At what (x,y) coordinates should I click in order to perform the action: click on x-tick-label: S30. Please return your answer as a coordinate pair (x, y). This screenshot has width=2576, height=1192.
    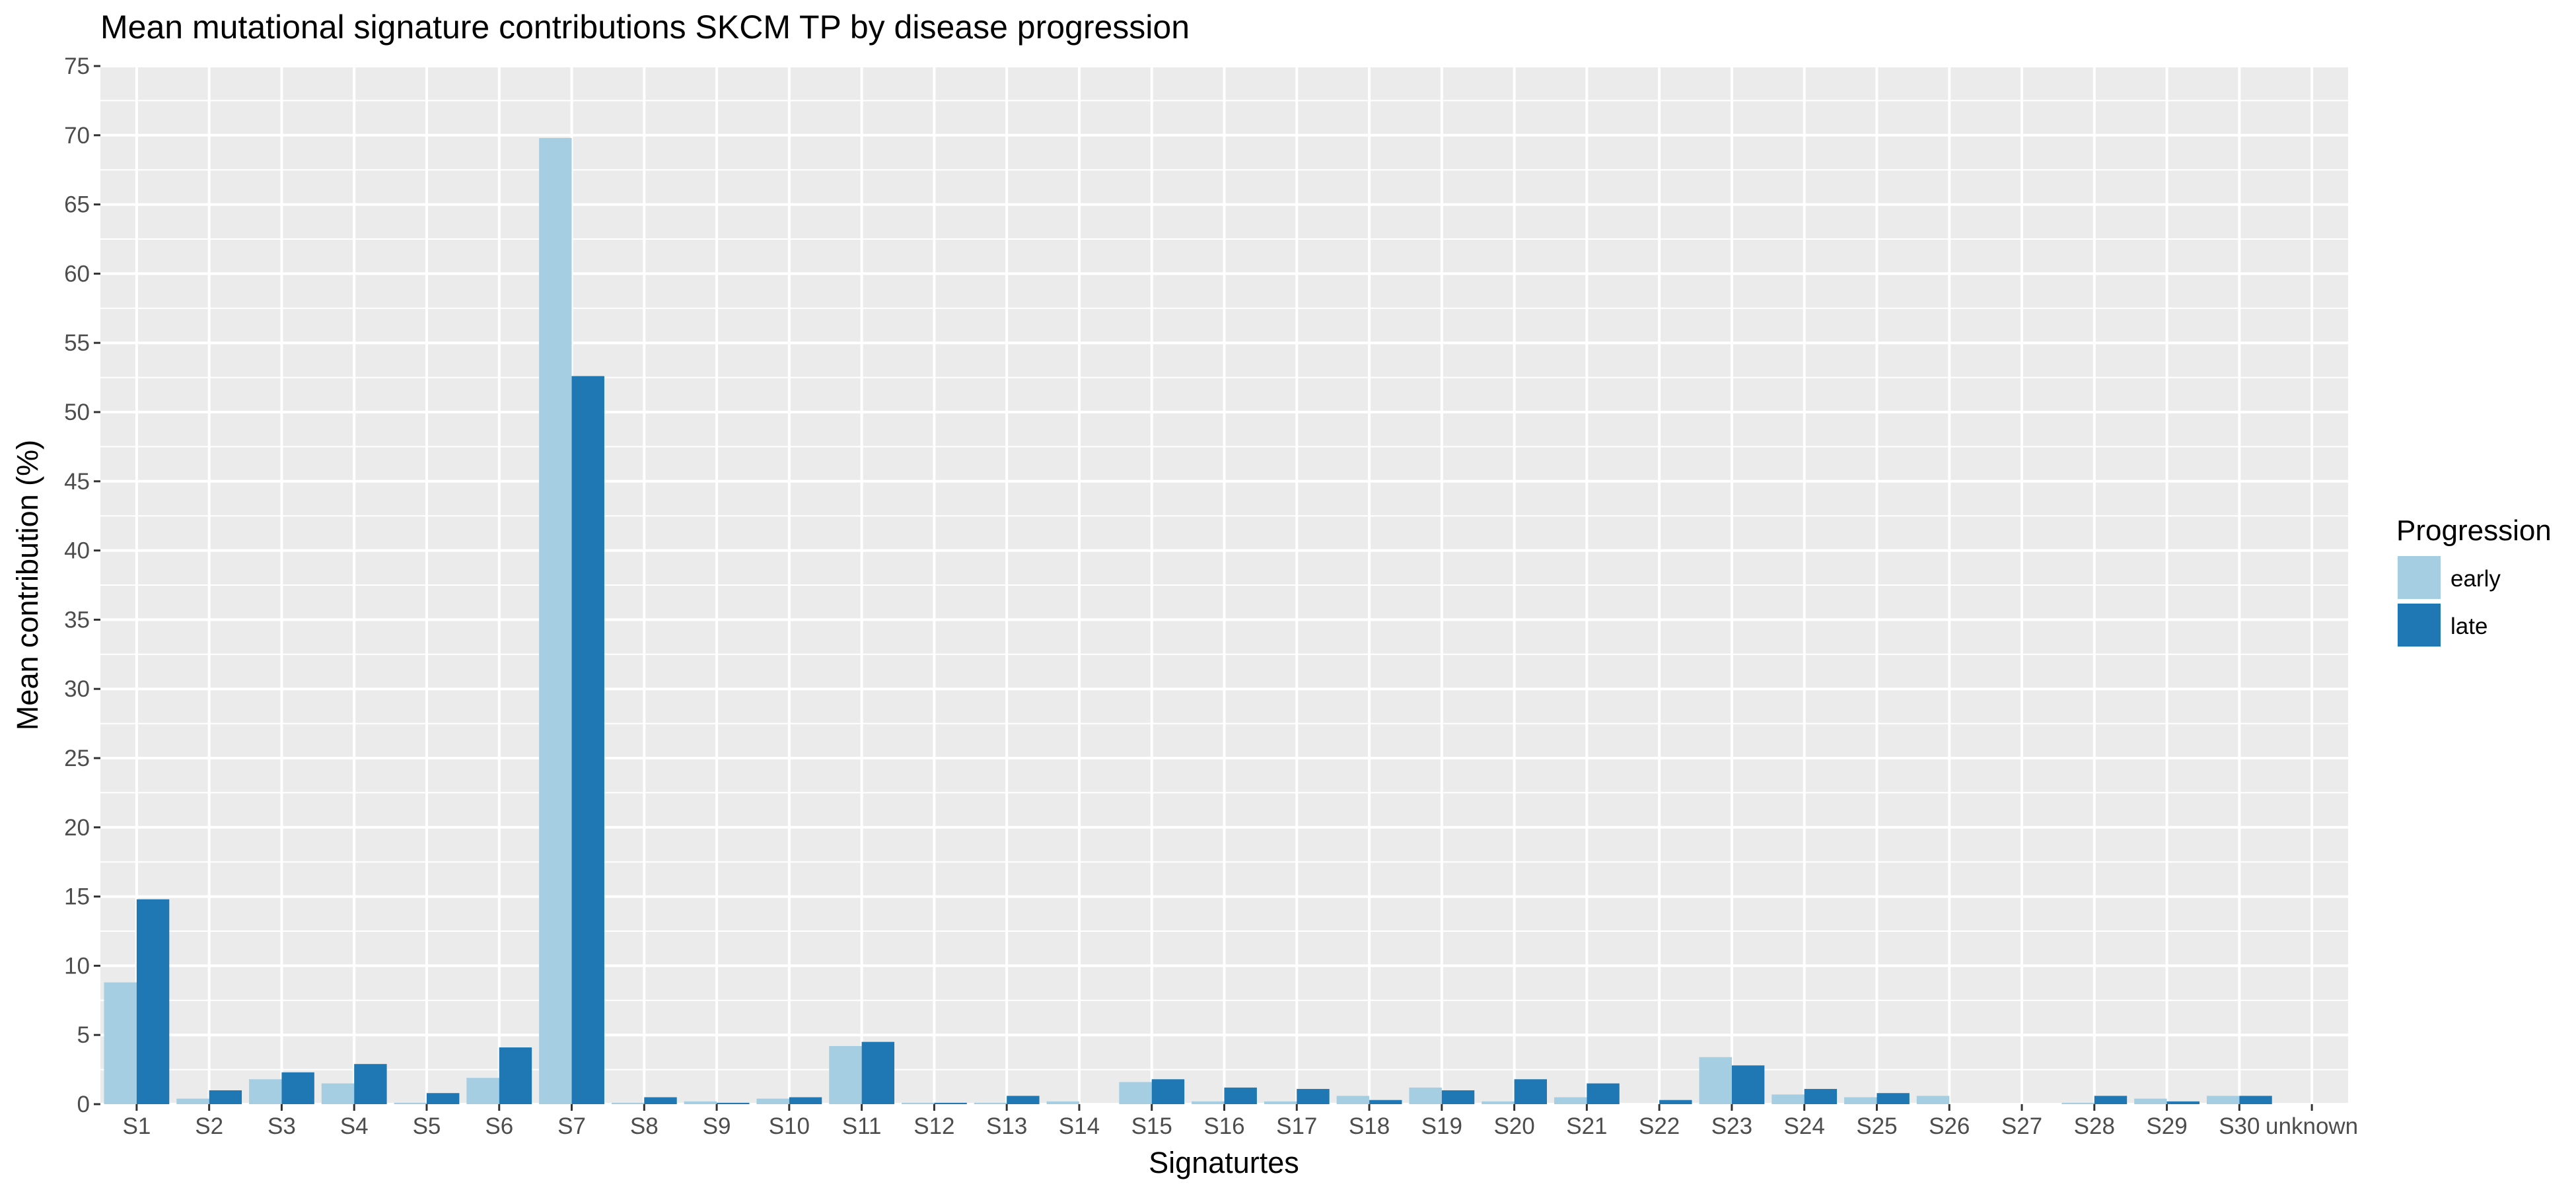
    Looking at the image, I should click on (2239, 1126).